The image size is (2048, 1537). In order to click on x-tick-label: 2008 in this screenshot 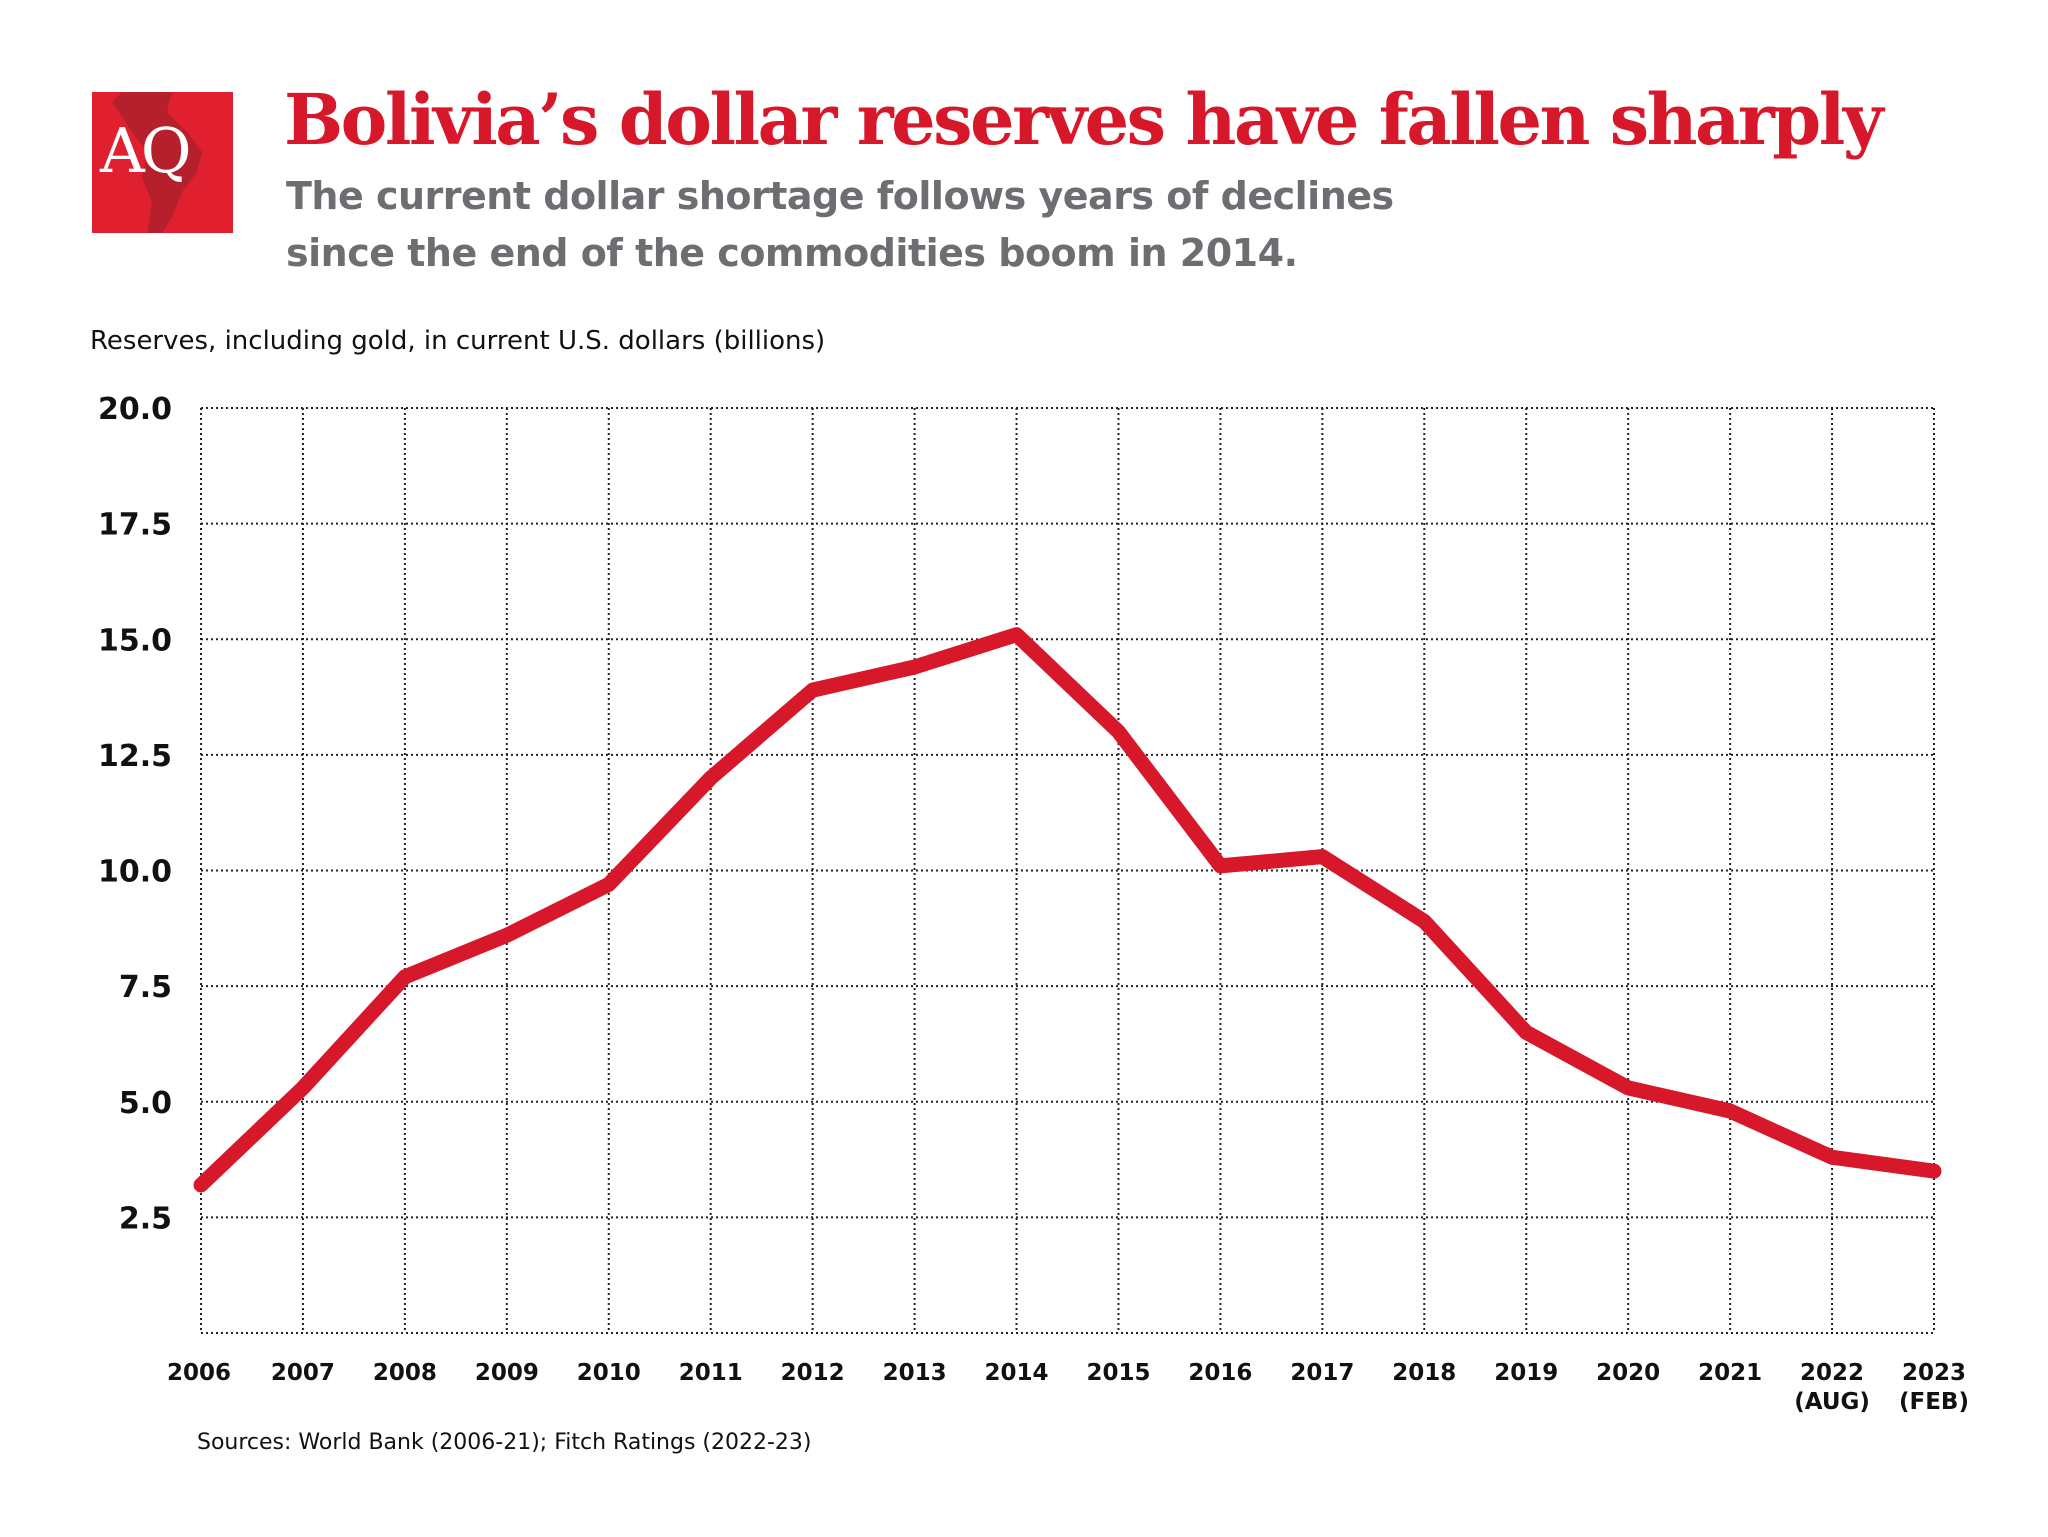, I will do `click(405, 1373)`.